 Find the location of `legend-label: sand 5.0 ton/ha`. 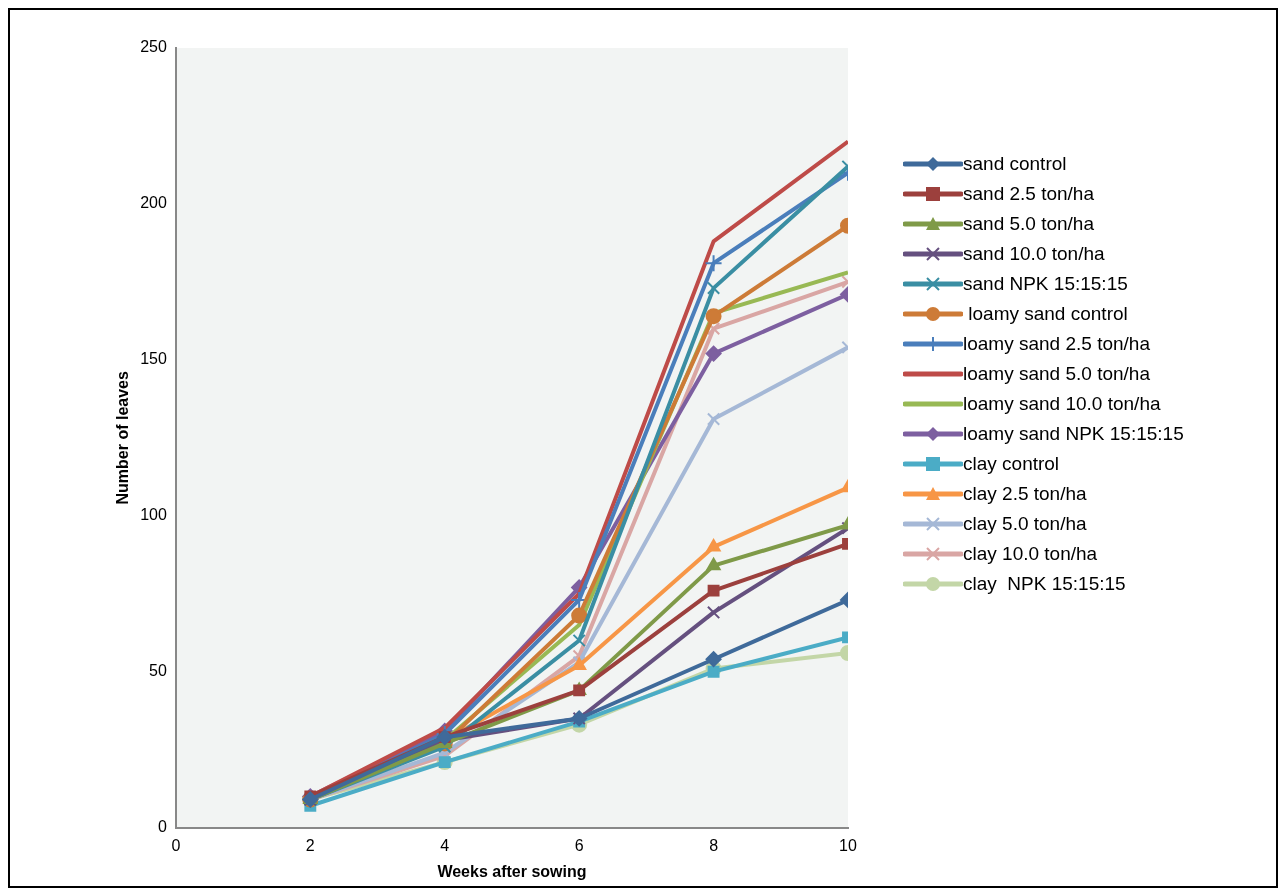

legend-label: sand 5.0 ton/ha is located at coordinates (1028, 223).